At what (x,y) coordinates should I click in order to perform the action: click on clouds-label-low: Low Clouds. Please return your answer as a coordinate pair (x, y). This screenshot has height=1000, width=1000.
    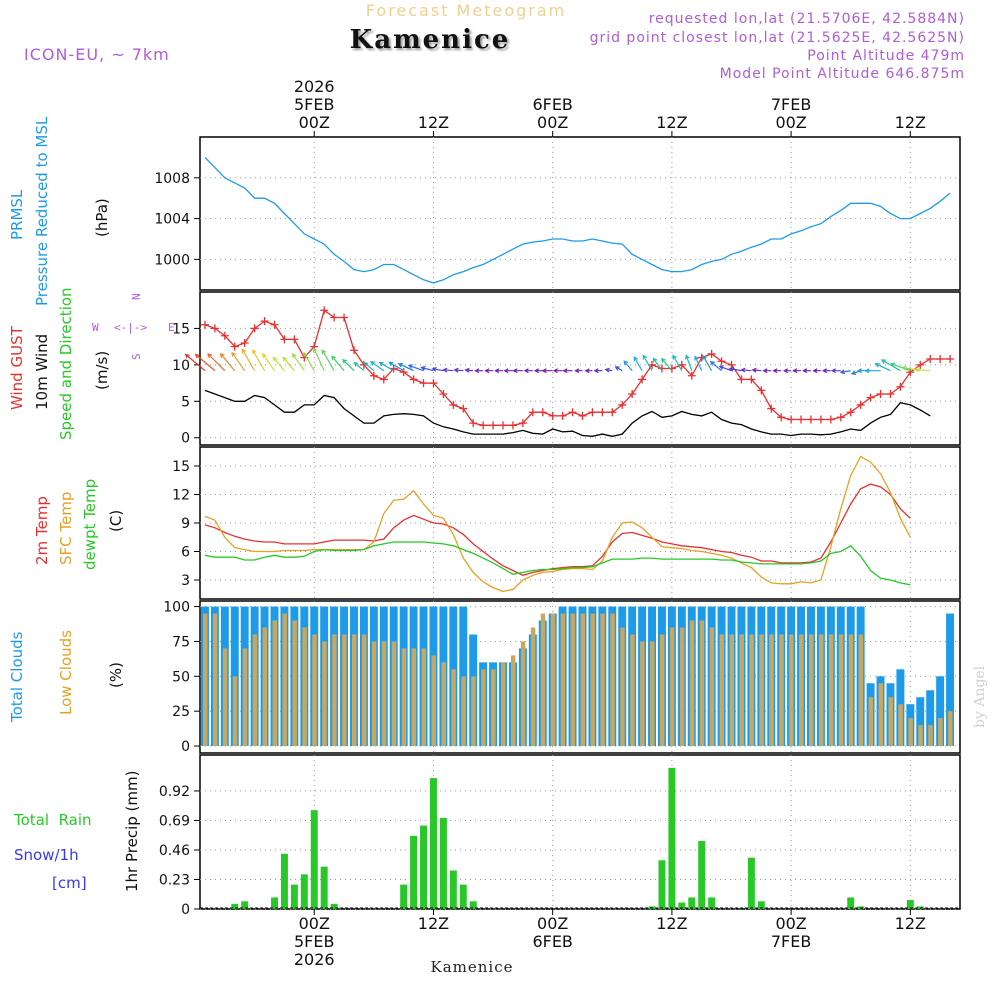
    Looking at the image, I should click on (66, 672).